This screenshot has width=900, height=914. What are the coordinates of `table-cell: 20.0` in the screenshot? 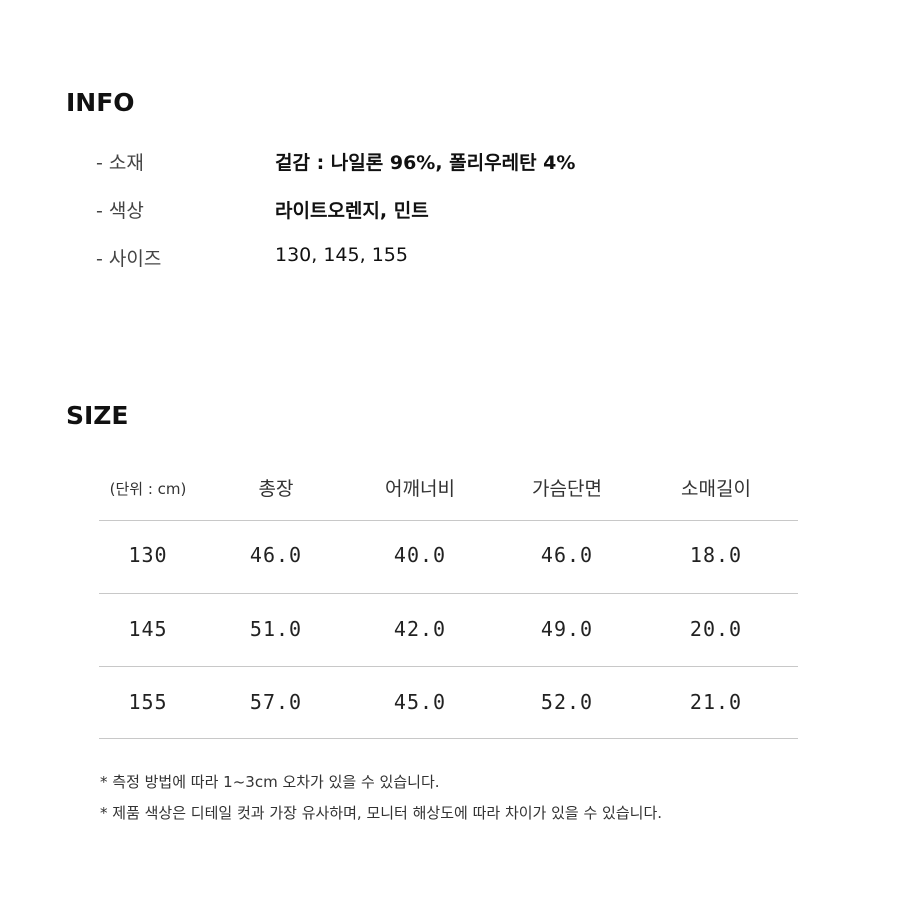 It's located at (716, 629).